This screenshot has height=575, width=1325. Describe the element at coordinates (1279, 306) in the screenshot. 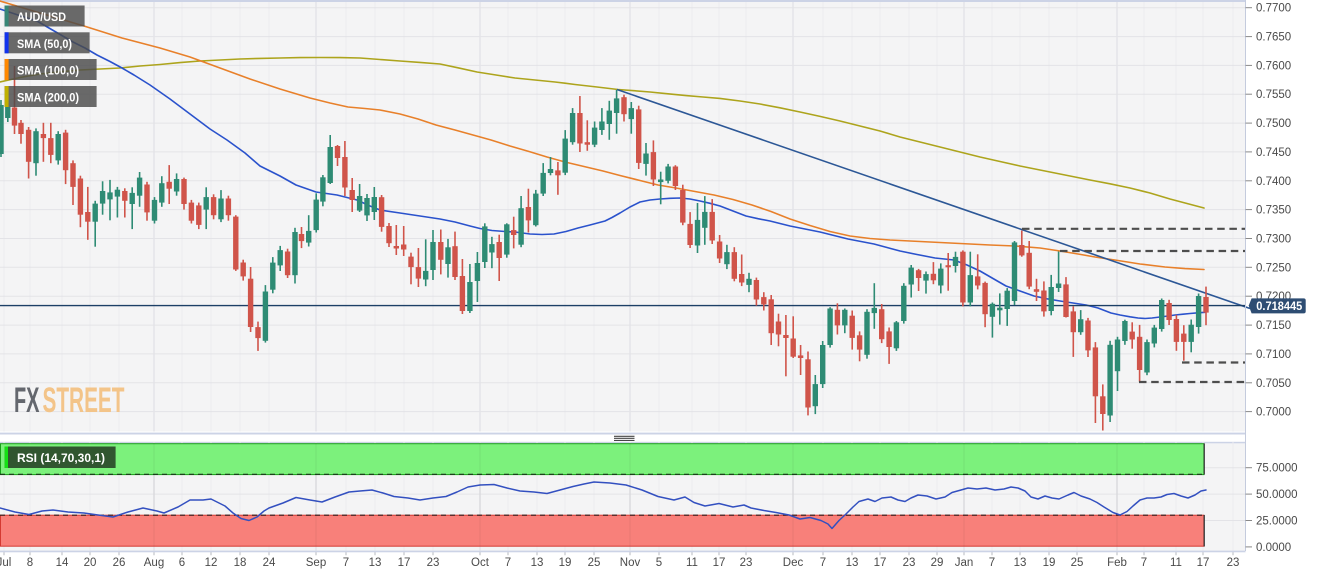

I see `svg-text: 0.718445` at that location.